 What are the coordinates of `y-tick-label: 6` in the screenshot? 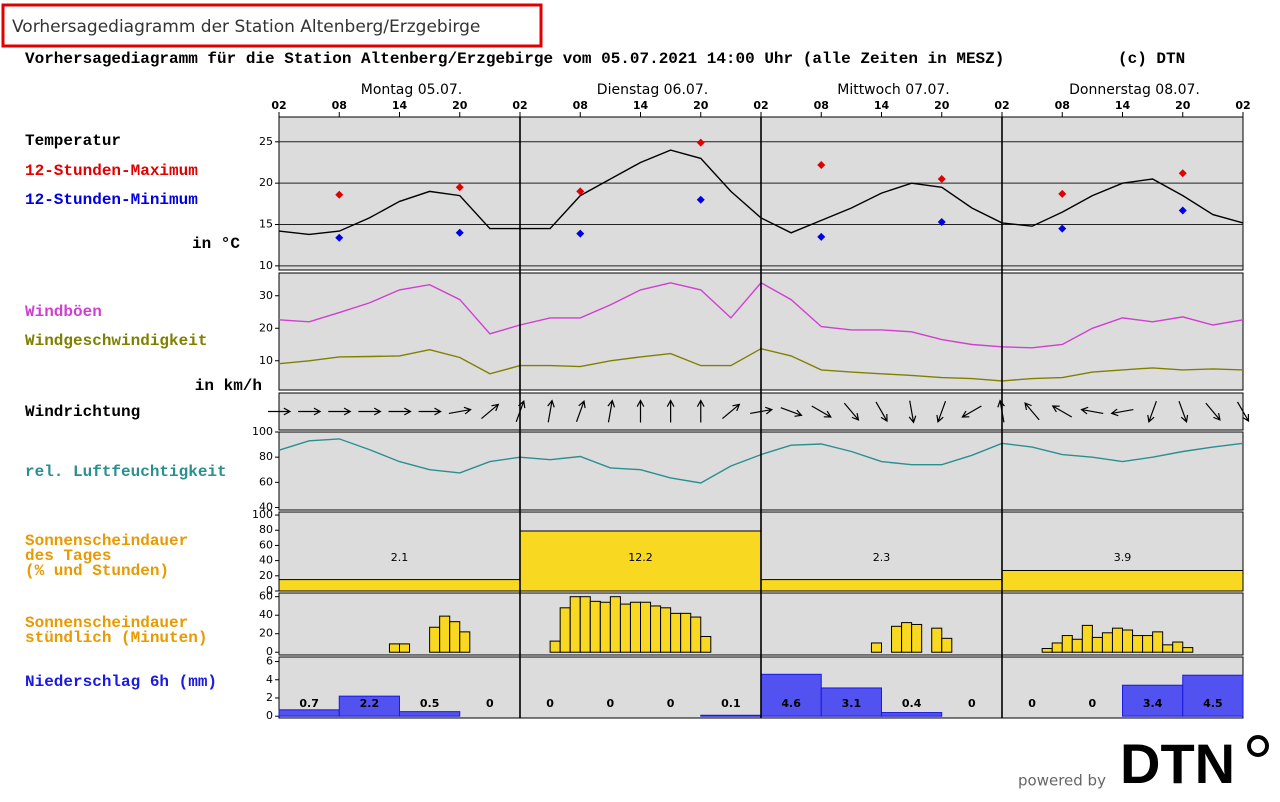 It's located at (269, 661).